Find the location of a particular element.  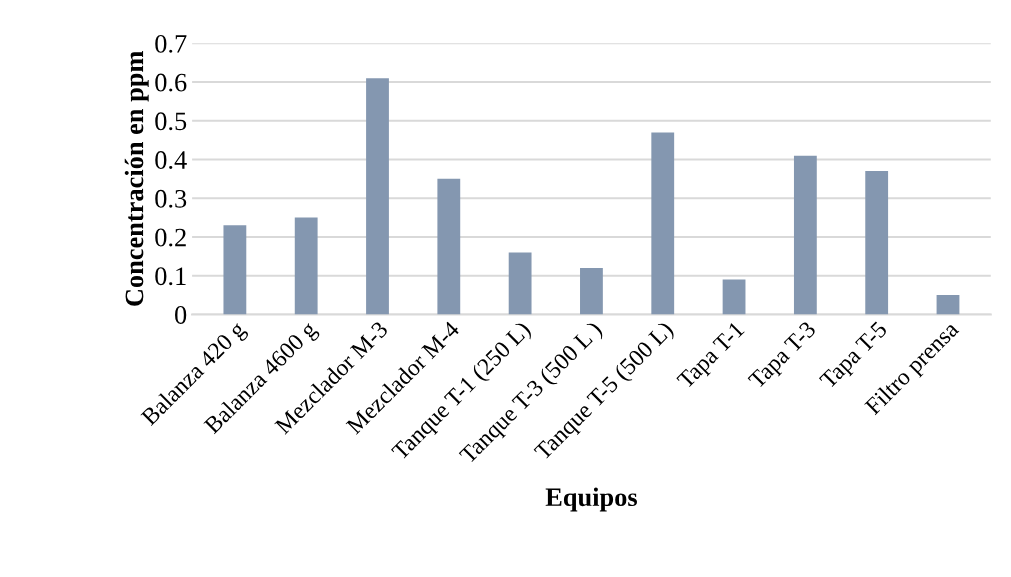

y-tick-label: 0.7 is located at coordinates (171, 43).